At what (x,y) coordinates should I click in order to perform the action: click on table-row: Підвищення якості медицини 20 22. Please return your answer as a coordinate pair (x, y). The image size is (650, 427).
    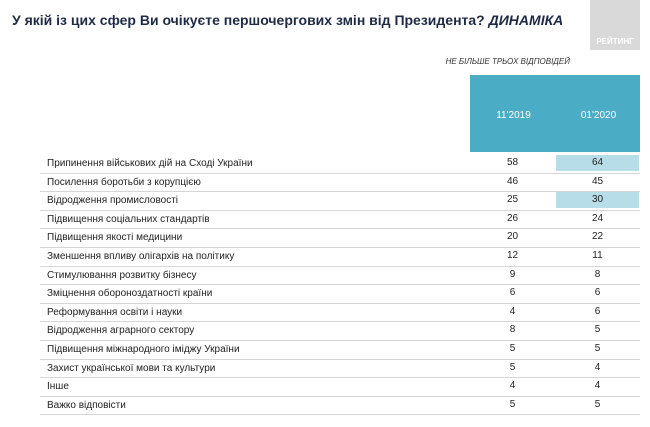
    Looking at the image, I should click on (340, 238).